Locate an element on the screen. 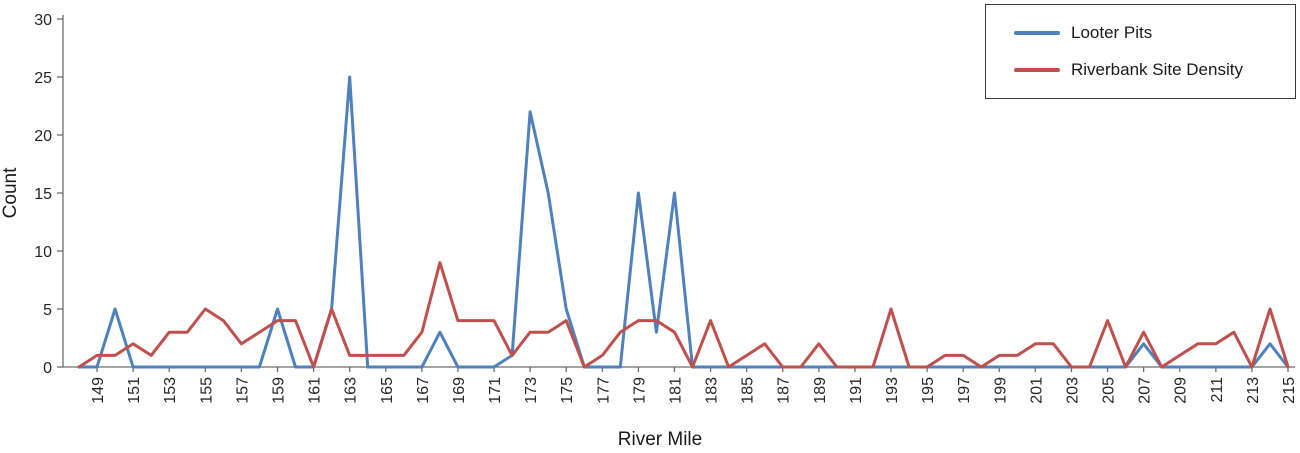  x-tick-label: 169 is located at coordinates (459, 390).